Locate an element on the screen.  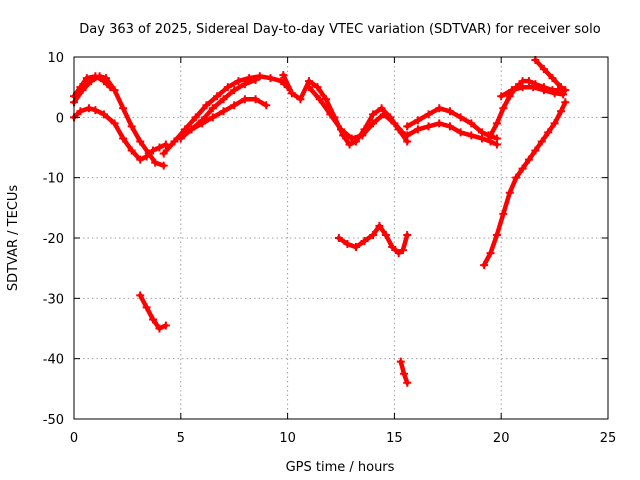
y-tick-label: -30 is located at coordinates (53, 299).